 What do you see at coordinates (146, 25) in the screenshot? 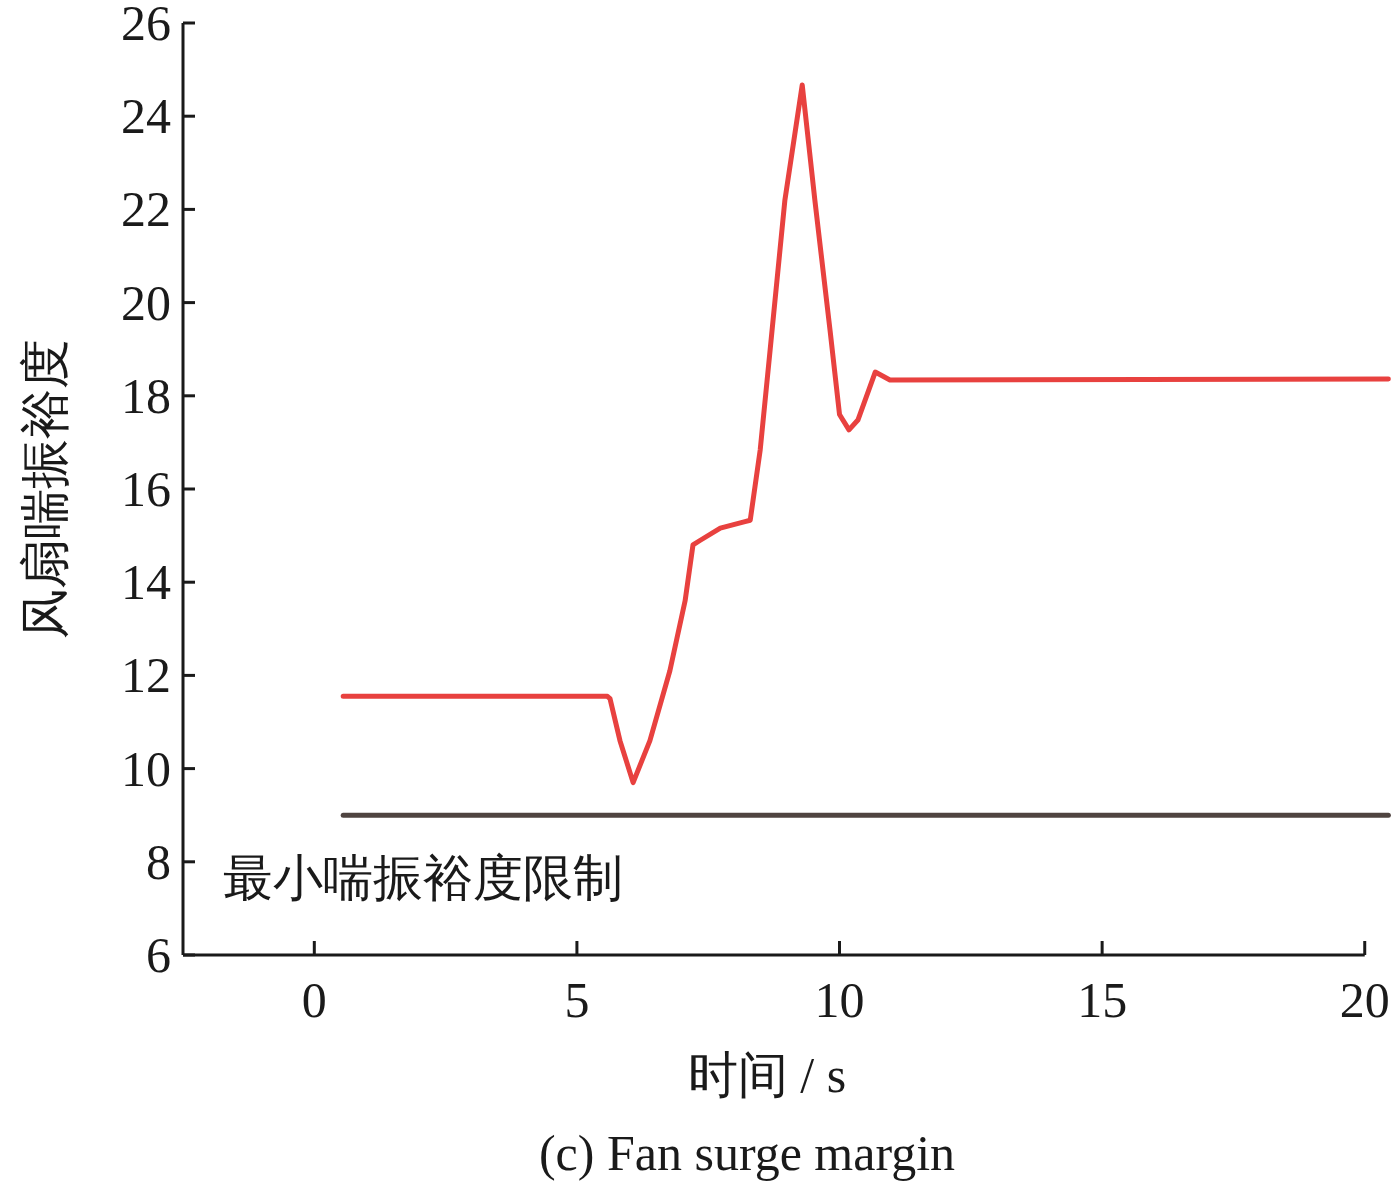
I see `y-tick-label: 26` at bounding box center [146, 25].